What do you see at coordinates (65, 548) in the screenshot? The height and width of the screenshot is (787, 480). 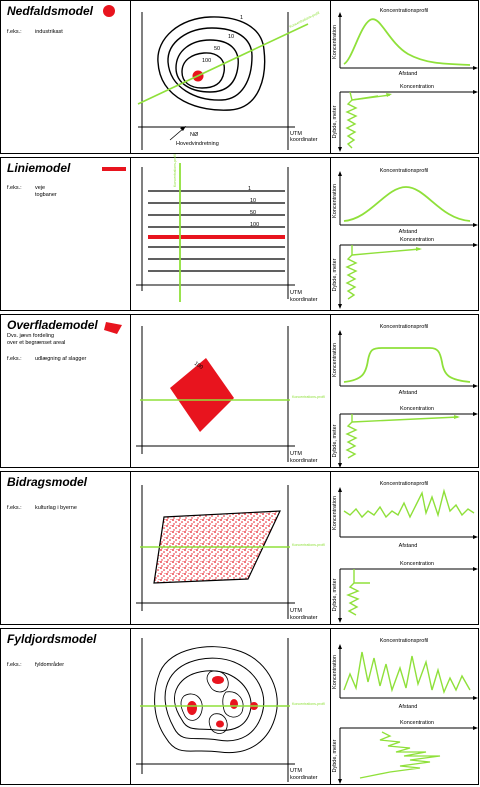 I see `label-column: Bidragsmodel f.eks.: kulturlag i byerne` at bounding box center [65, 548].